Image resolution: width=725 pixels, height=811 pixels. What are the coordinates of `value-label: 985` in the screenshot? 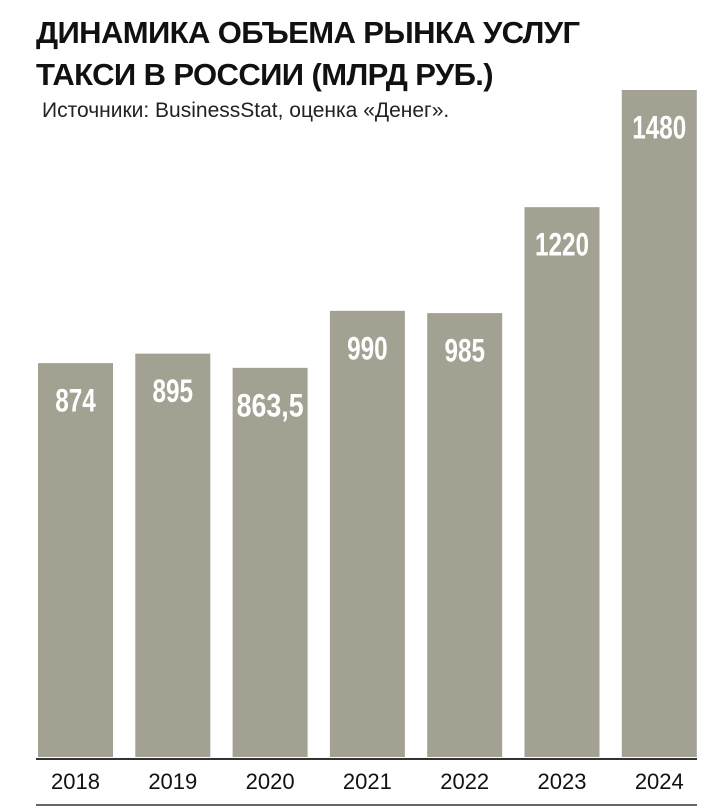 It's located at (464, 351).